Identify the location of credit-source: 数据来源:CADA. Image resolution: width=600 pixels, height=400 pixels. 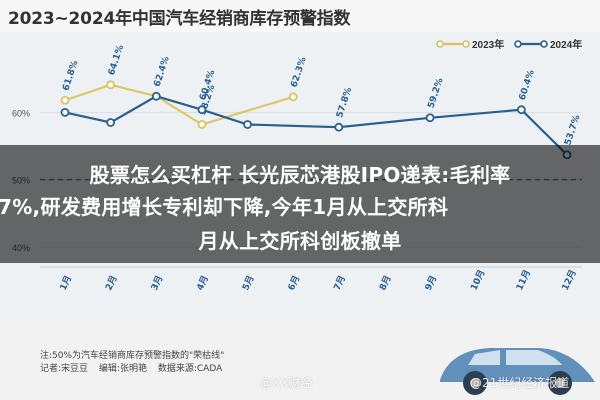
(190, 369).